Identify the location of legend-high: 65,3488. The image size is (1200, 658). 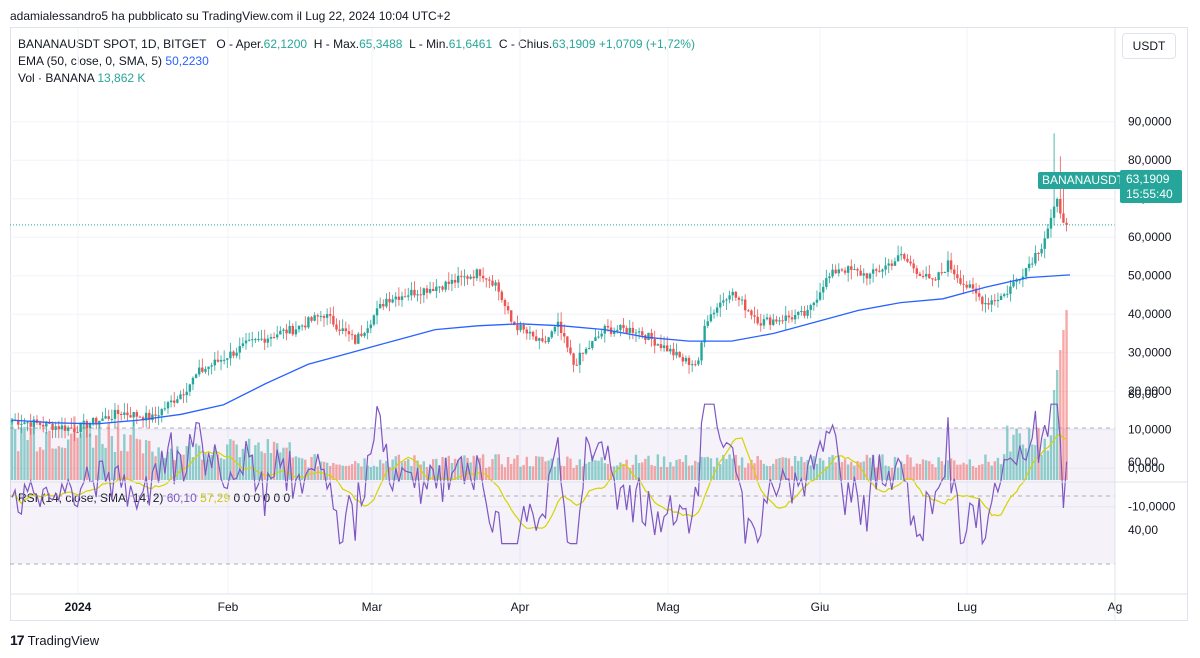
(381, 44).